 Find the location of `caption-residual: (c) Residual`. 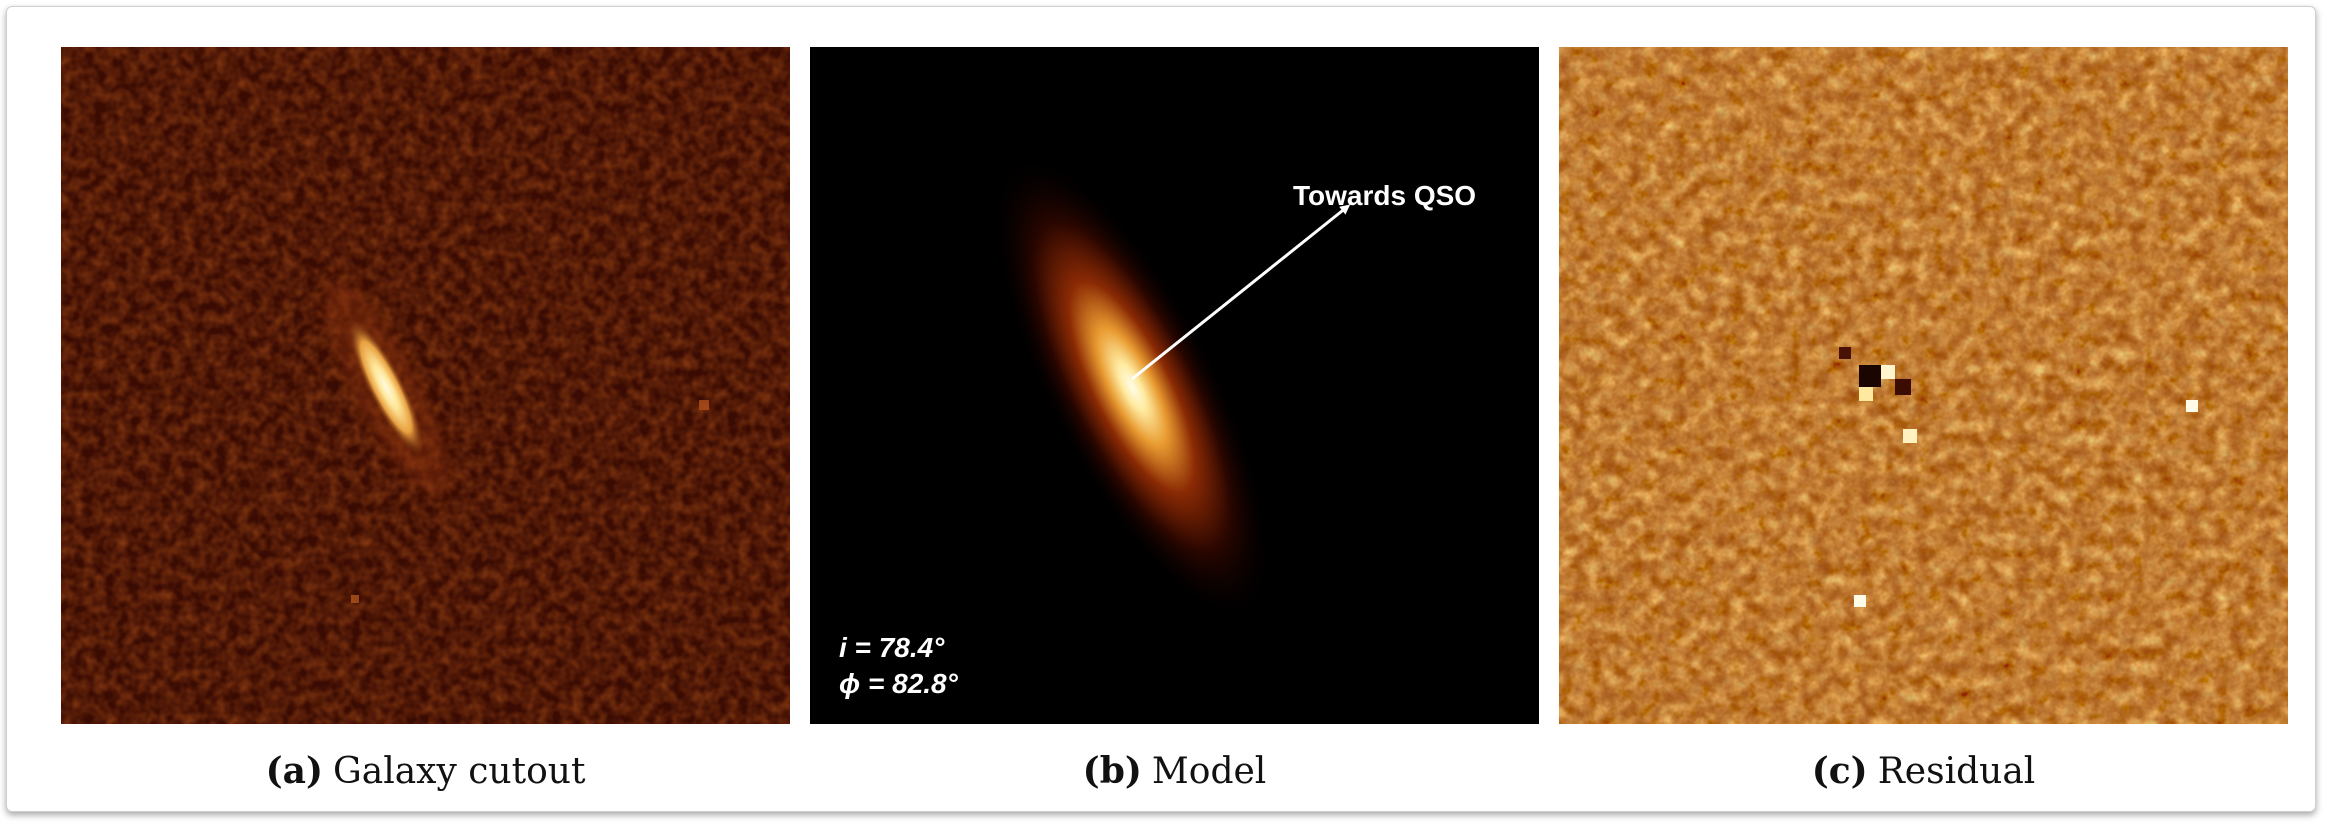

caption-residual: (c) Residual is located at coordinates (1923, 771).